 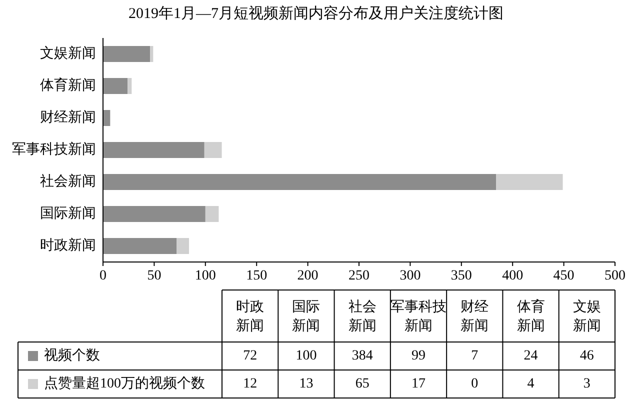 I want to click on data-label: 7, so click(x=474, y=356).